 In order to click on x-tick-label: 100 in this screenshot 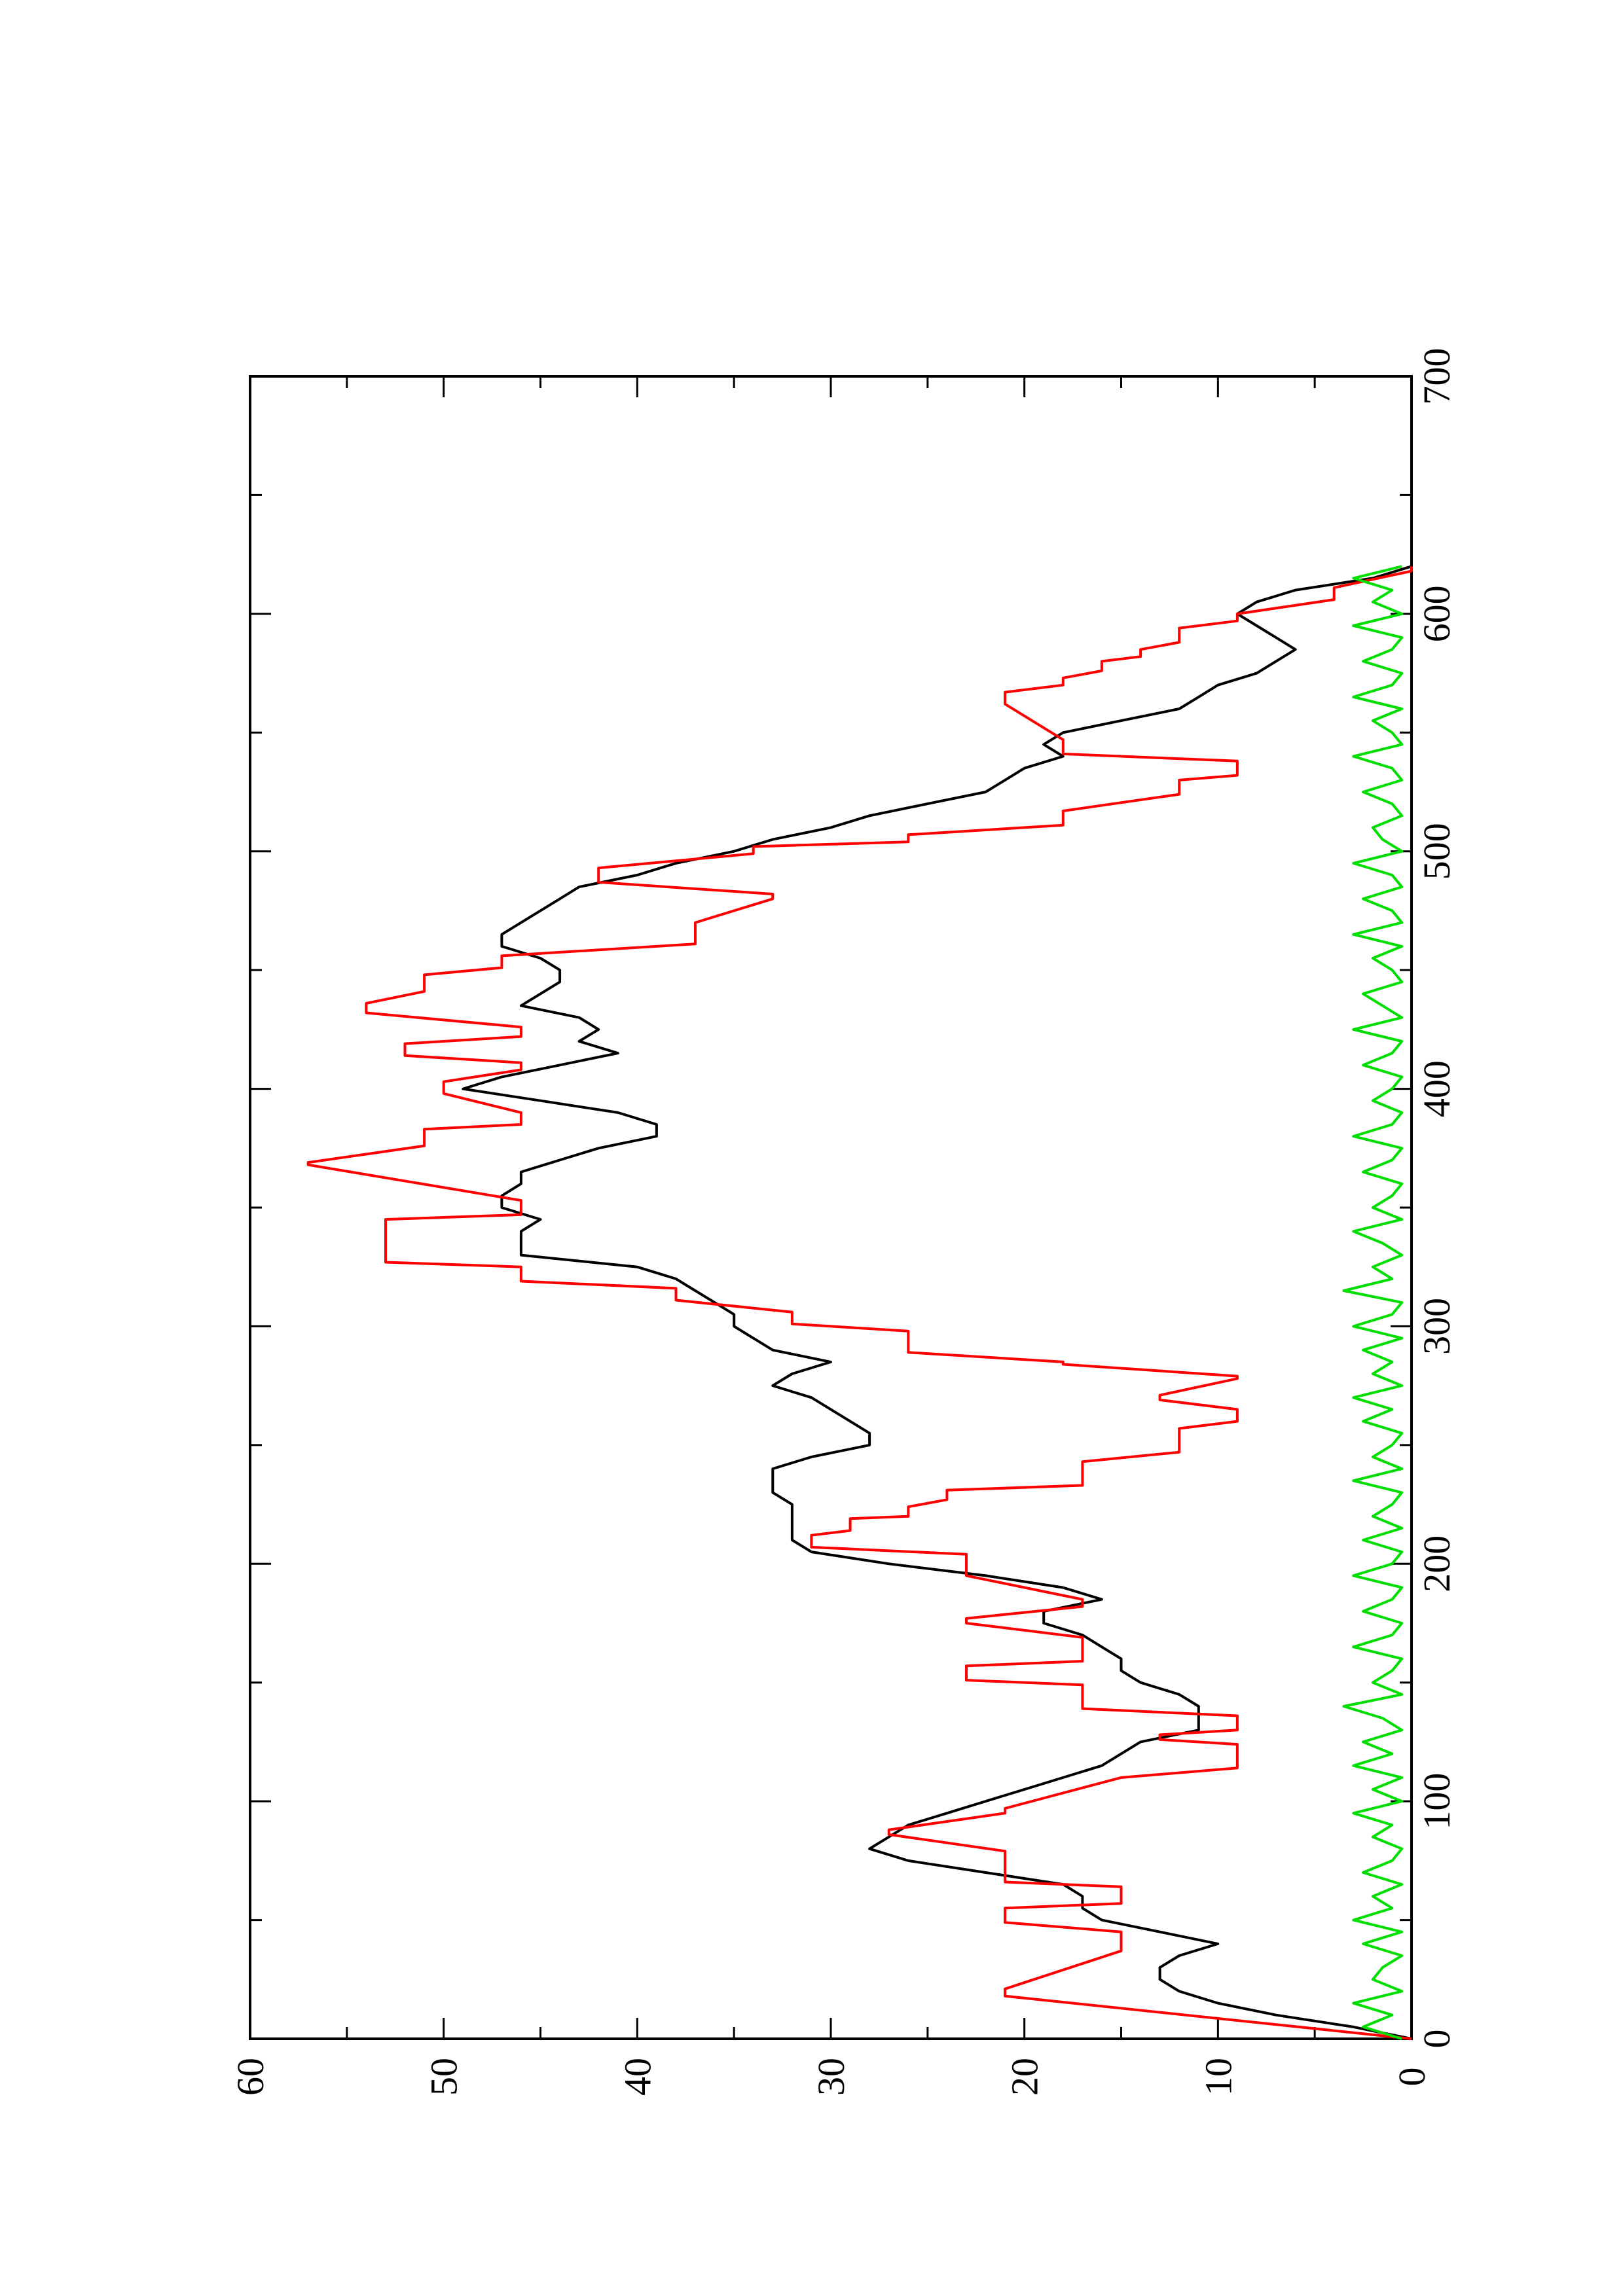, I will do `click(1436, 1801)`.